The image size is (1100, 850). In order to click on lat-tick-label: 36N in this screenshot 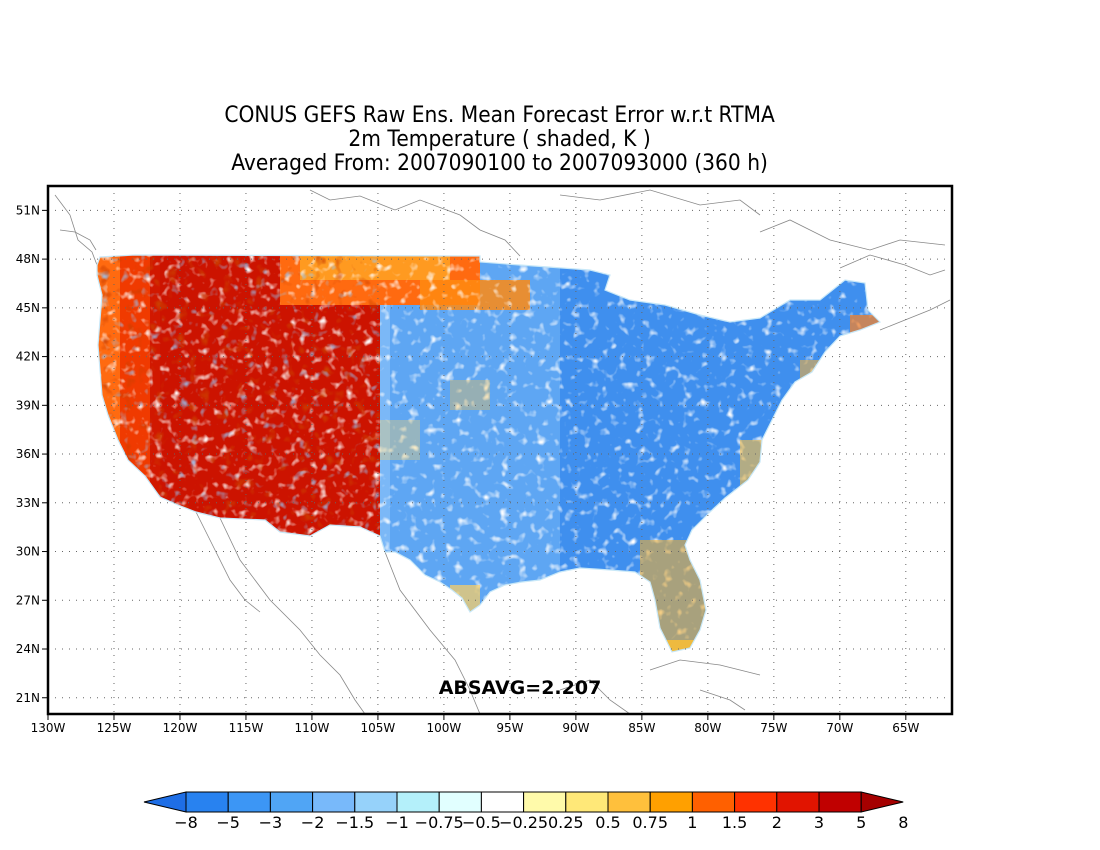, I will do `click(28, 454)`.